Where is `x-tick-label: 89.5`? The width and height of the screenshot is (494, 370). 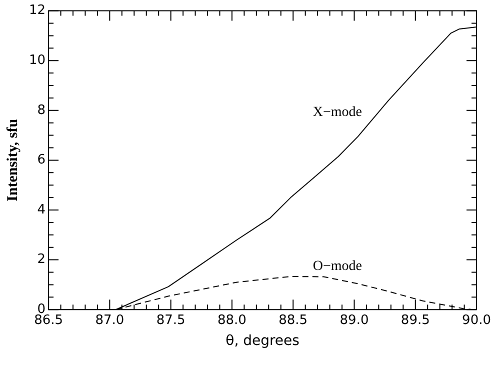 x-tick-label: 89.5 is located at coordinates (415, 320).